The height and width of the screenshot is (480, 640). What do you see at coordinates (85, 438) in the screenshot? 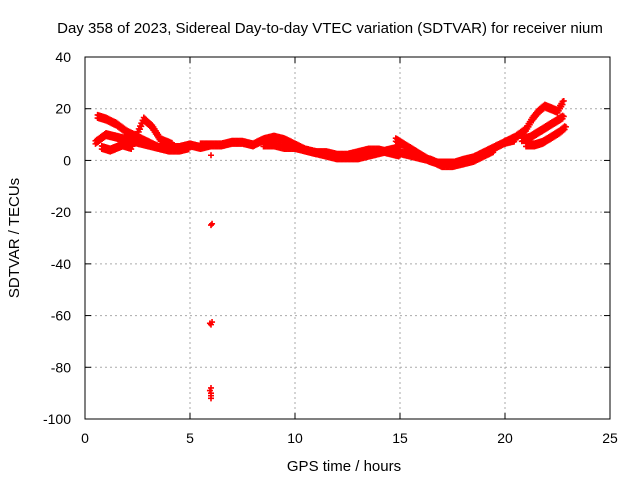
I see `x-tick-label: 0` at bounding box center [85, 438].